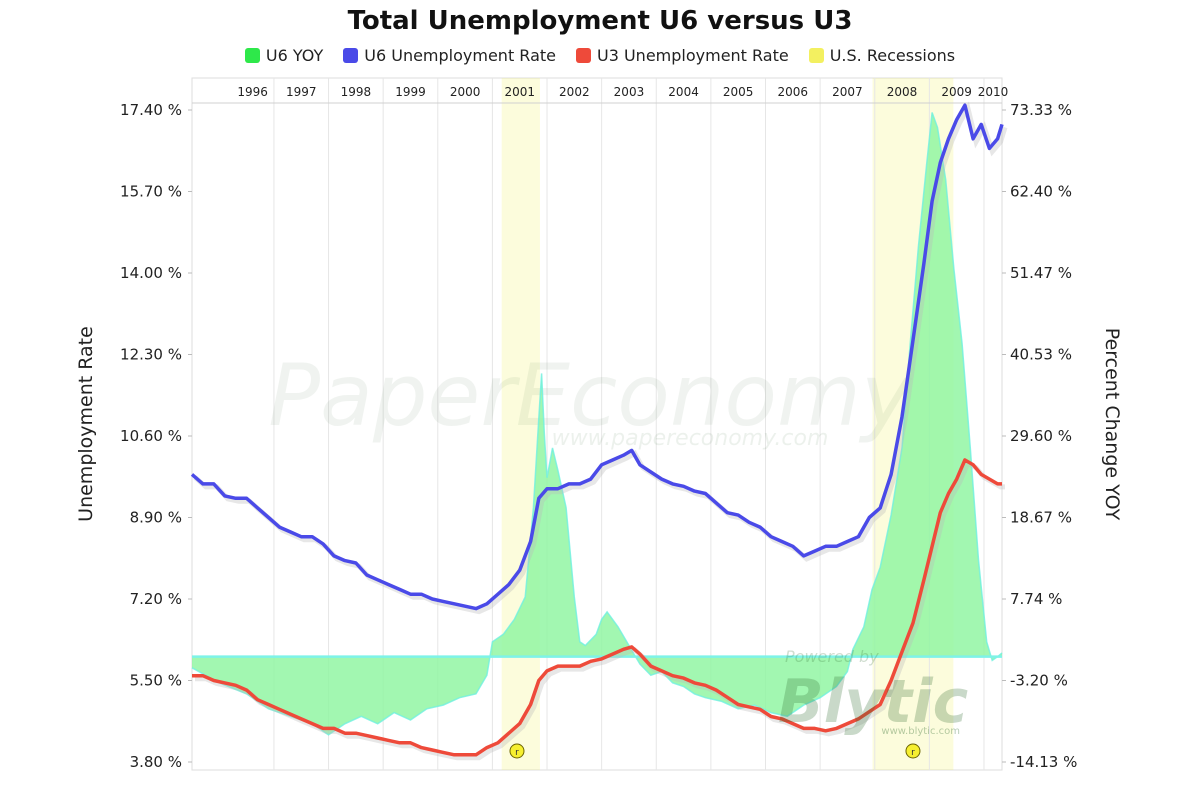 Image resolution: width=1200 pixels, height=800 pixels. I want to click on legend-swatch-u6-rate, so click(351, 55).